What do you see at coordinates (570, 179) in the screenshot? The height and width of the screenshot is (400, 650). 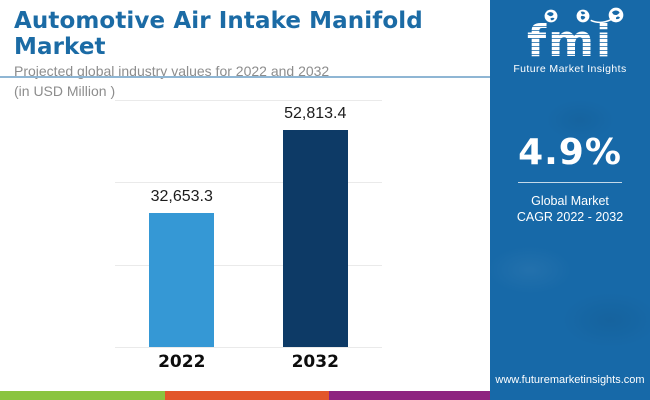 I see `cagr-stat: 4.9% Global Market CAGR 2022 - 2032` at bounding box center [570, 179].